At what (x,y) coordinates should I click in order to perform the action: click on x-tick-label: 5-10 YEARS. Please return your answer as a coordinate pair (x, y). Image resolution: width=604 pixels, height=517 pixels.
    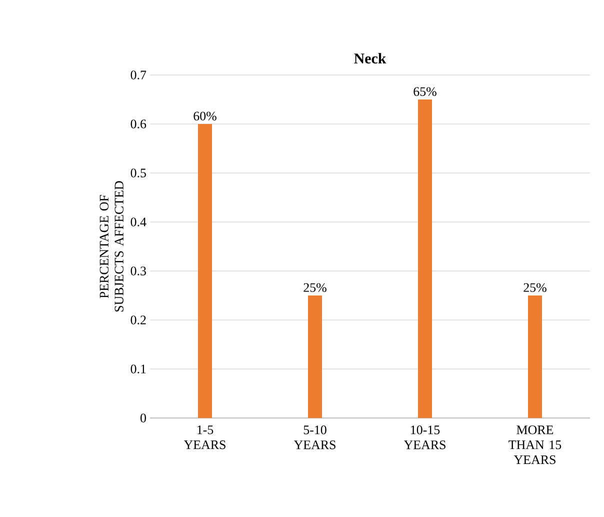
    Looking at the image, I should click on (315, 438).